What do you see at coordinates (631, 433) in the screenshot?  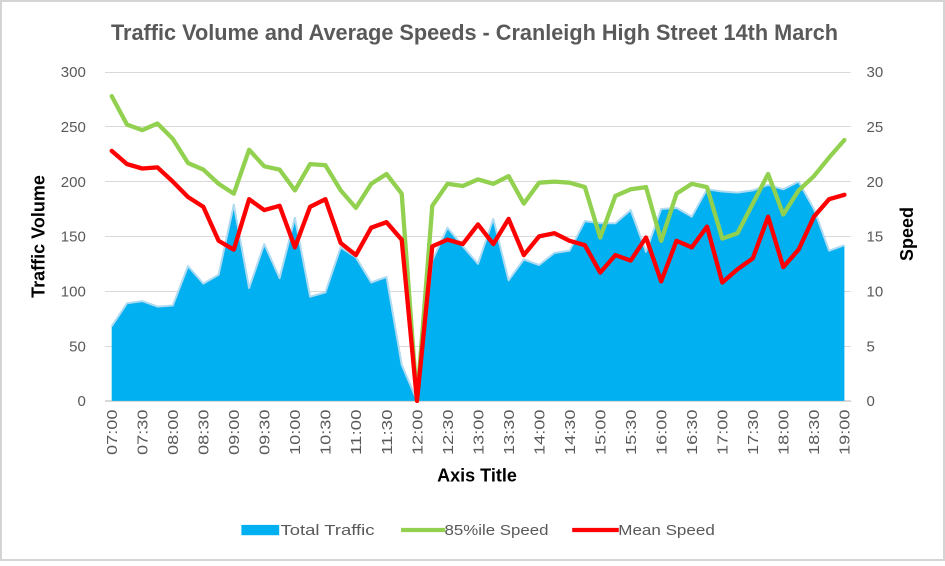 I see `svg-text: 15:30` at bounding box center [631, 433].